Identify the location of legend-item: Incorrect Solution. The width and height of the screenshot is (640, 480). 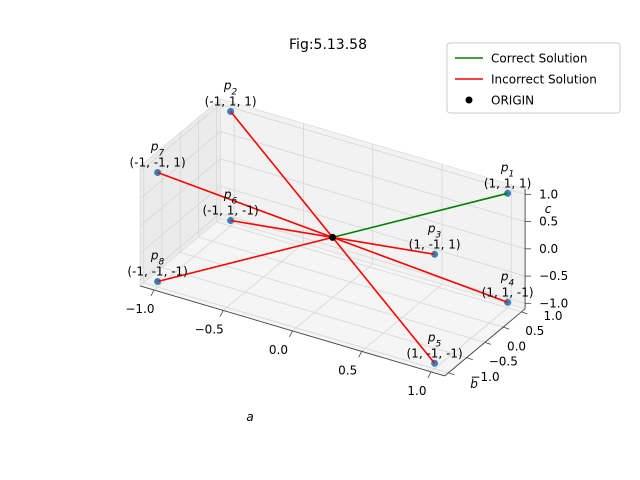
(526, 80).